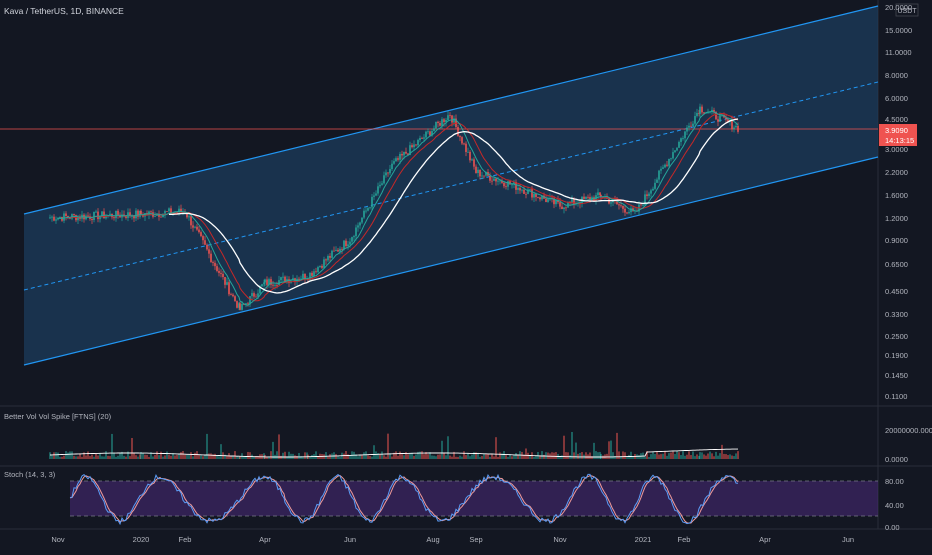 Image resolution: width=932 pixels, height=555 pixels. I want to click on volume-tick: 20000000.0000, so click(908, 430).